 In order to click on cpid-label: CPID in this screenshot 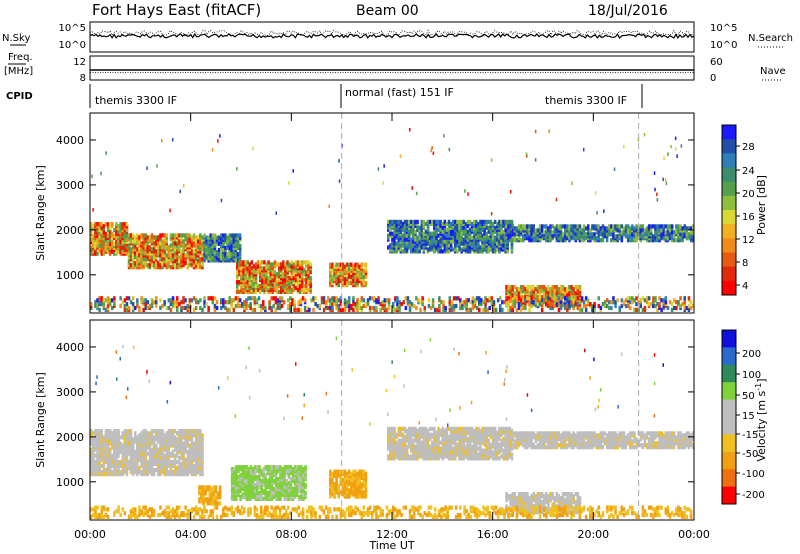, I will do `click(19, 96)`.